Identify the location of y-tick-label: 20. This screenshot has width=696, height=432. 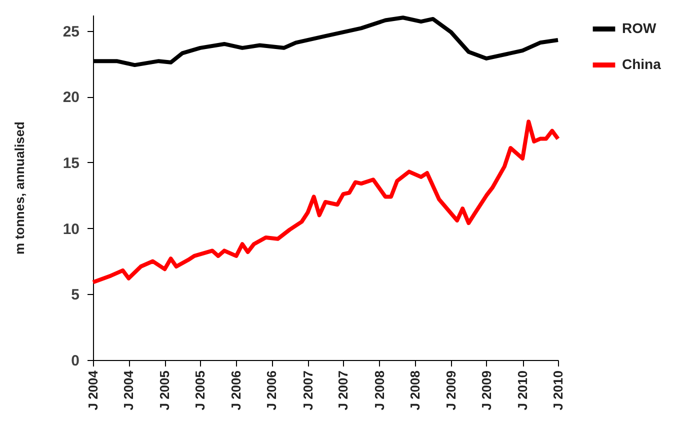
(71, 97).